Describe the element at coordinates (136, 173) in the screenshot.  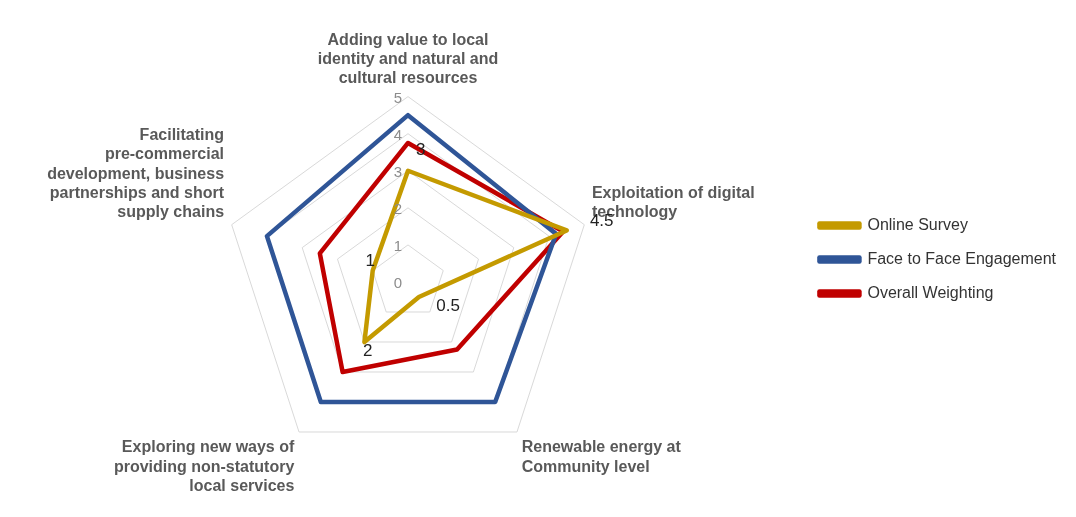
I see `spoke-label: Facilitating pre-commercial development, business partnerships and short supply chains` at that location.